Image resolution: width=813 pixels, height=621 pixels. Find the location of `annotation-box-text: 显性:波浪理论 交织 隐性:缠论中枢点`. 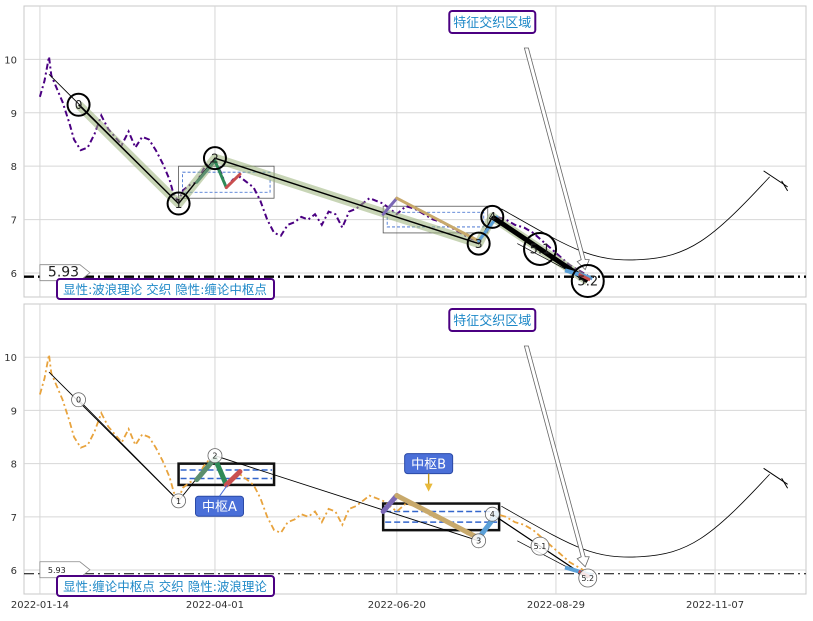

annotation-box-text: 显性:波浪理论 交织 隐性:缠论中枢点 is located at coordinates (165, 289).